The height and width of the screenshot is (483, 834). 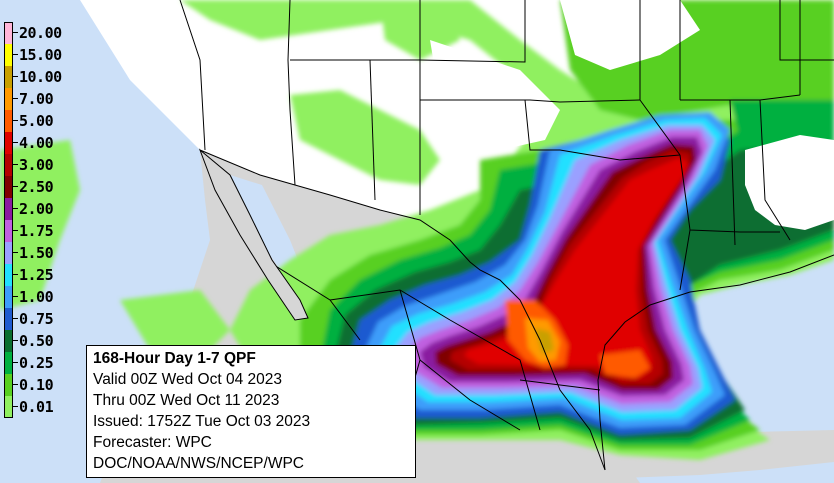 I want to click on legend-entry: 10.00, so click(x=34, y=77).